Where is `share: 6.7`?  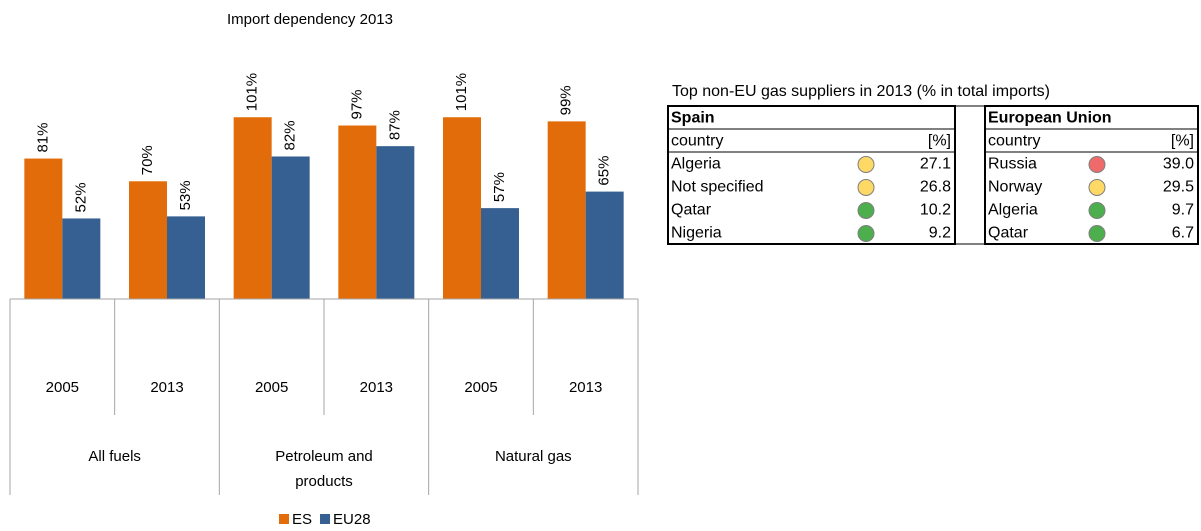
share: 6.7 is located at coordinates (1183, 233).